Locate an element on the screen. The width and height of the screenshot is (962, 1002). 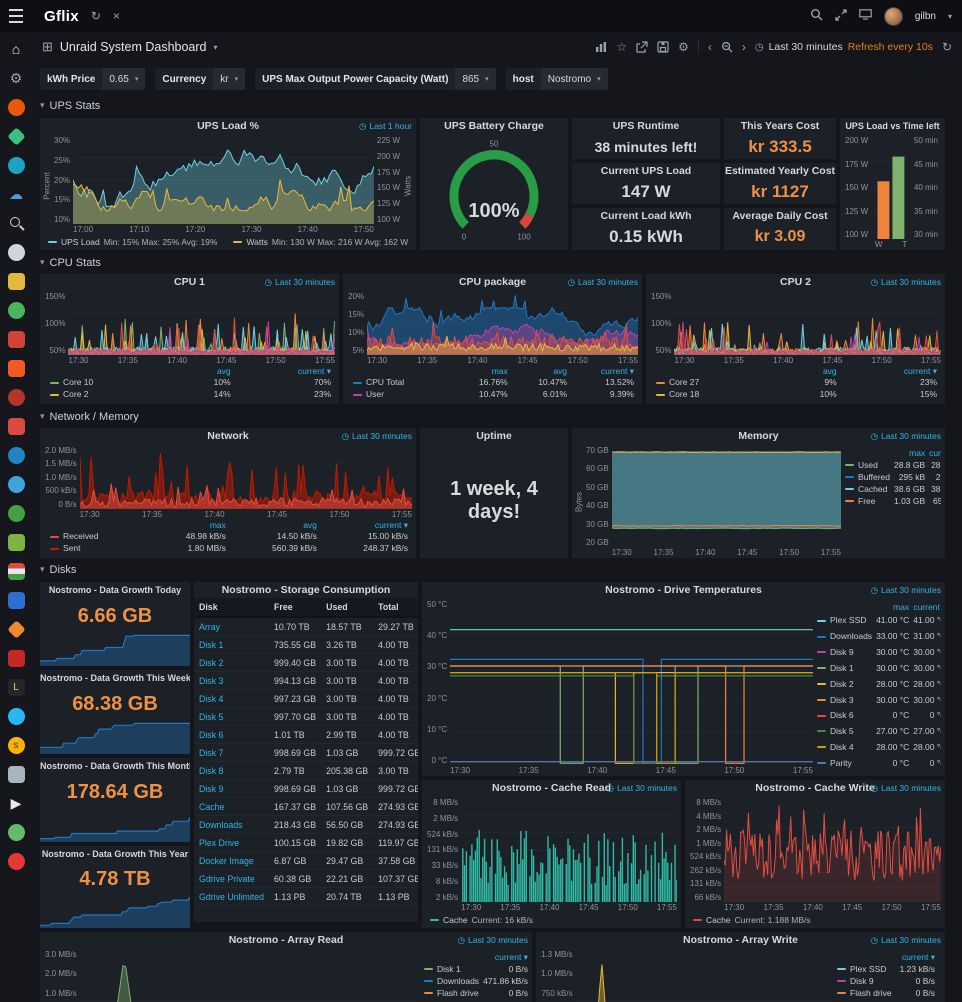
disk-link: Disk 8 is located at coordinates (232, 770).